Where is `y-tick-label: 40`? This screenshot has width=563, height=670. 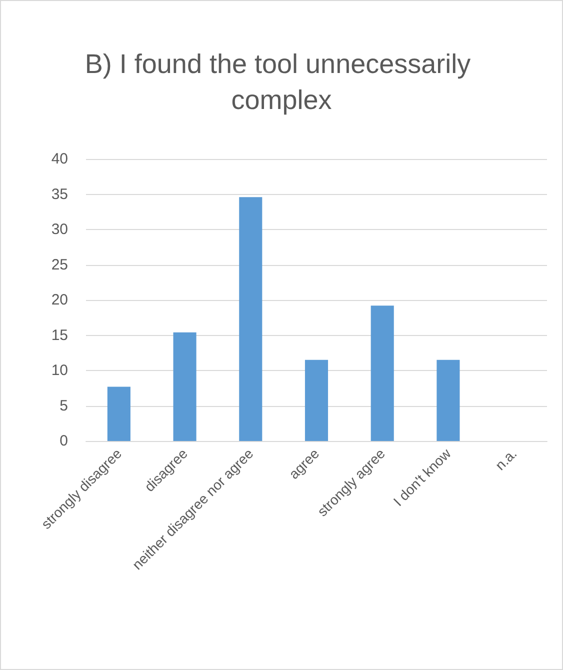
y-tick-label: 40 is located at coordinates (59, 159).